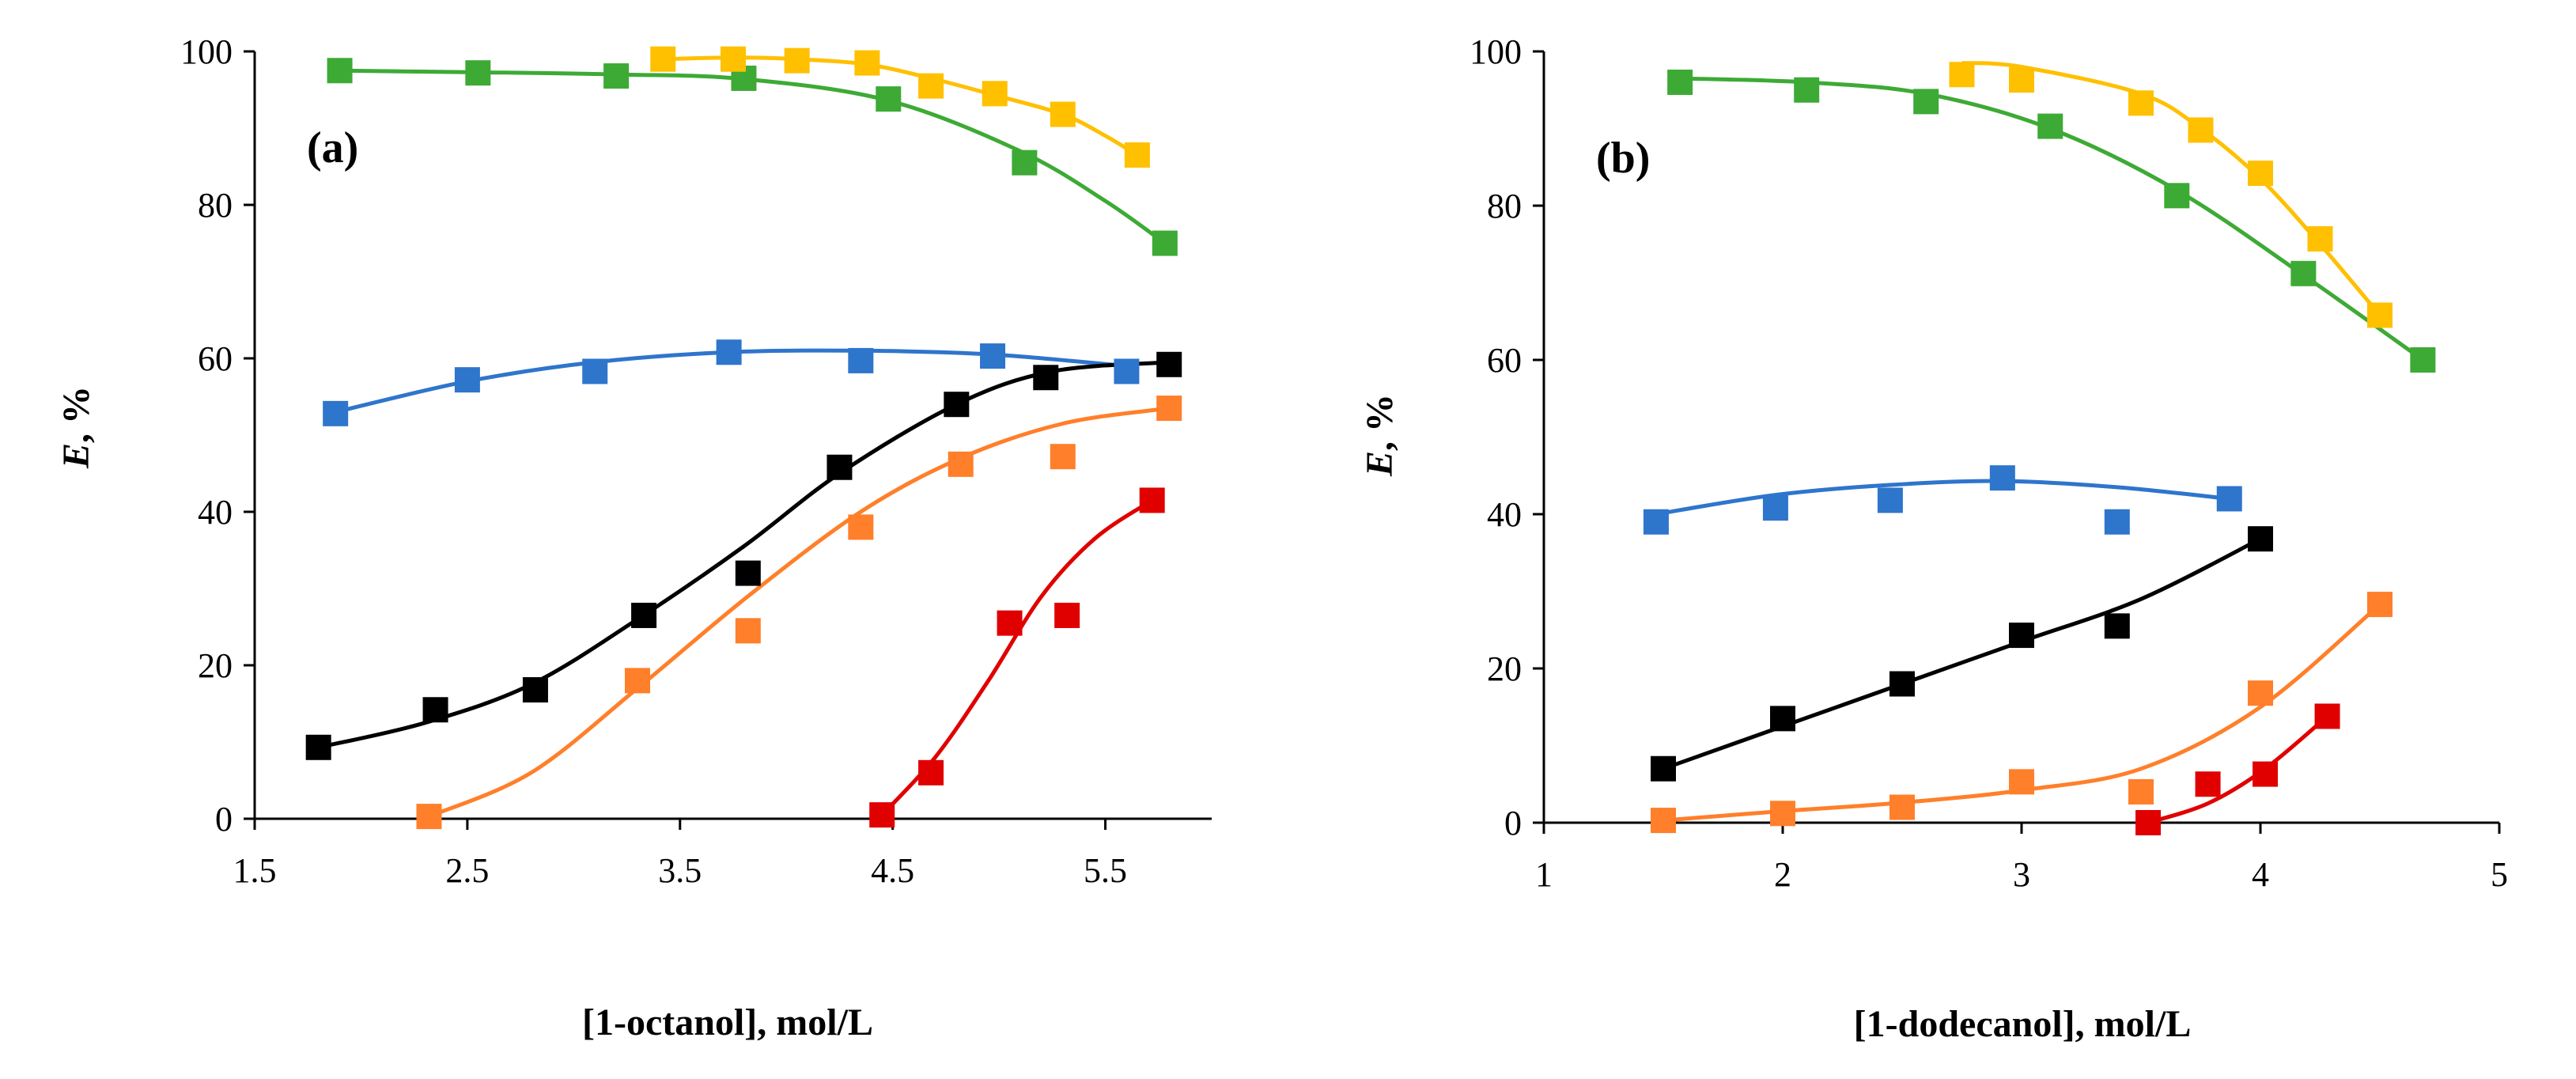 The width and height of the screenshot is (2576, 1079). Describe the element at coordinates (1544, 874) in the screenshot. I see `x-tick-label: 1` at that location.